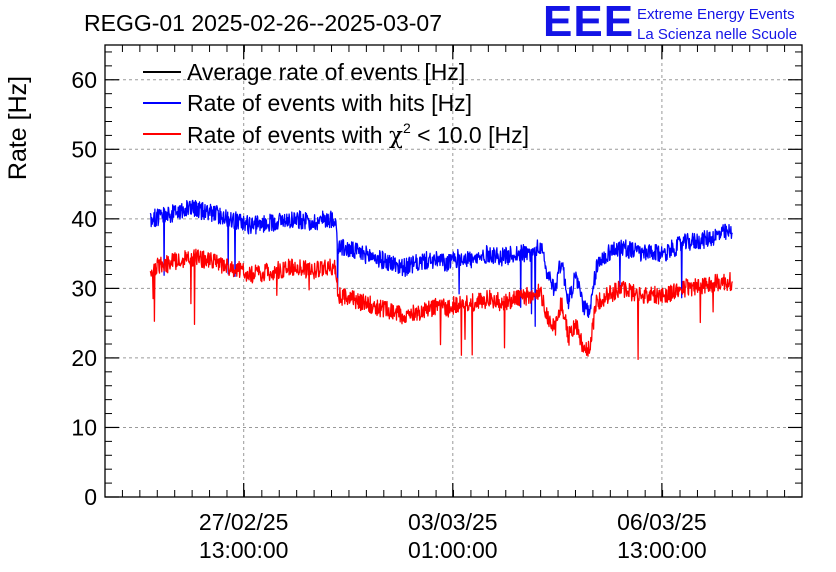 This screenshot has width=836, height=572. I want to click on legend-chi2-symbol: χ, so click(396, 136).